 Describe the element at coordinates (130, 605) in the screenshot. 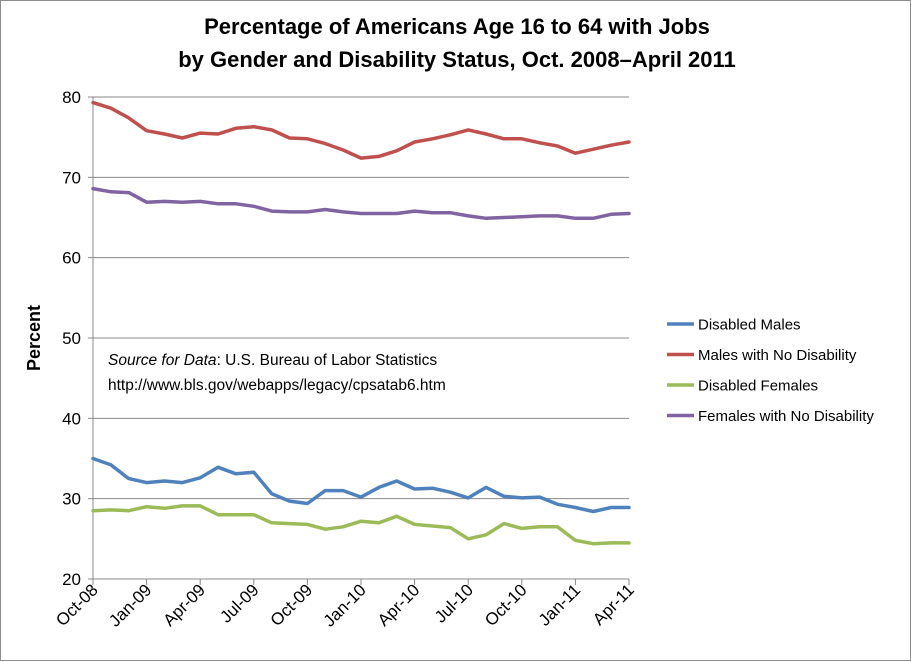

I see `x-tick-label: Jan-09` at that location.